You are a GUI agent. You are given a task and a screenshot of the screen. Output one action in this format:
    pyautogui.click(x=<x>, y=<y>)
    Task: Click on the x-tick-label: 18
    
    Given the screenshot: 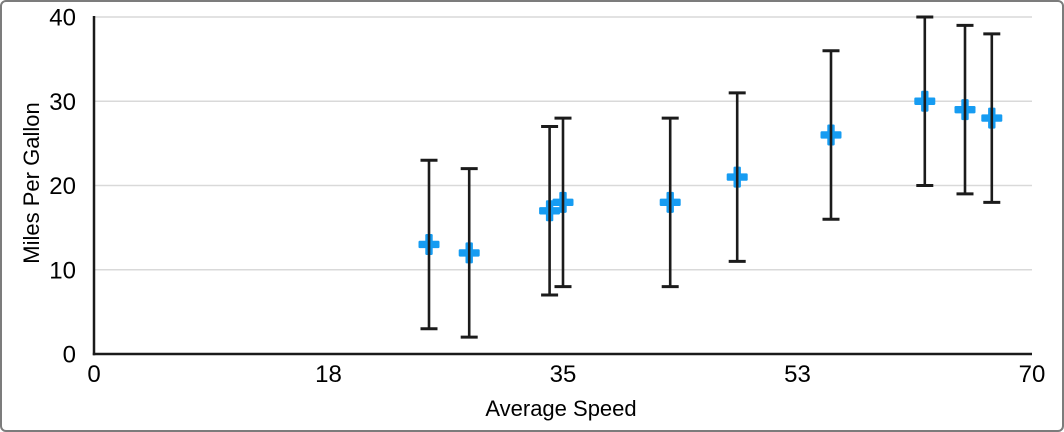 What is the action you would take?
    pyautogui.click(x=328, y=374)
    